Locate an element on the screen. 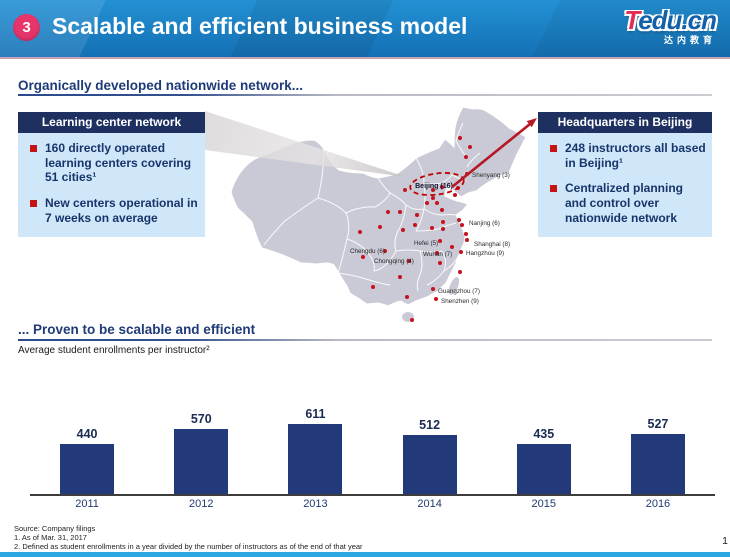 Image resolution: width=730 pixels, height=557 pixels. bar-group: 435 is located at coordinates (544, 460).